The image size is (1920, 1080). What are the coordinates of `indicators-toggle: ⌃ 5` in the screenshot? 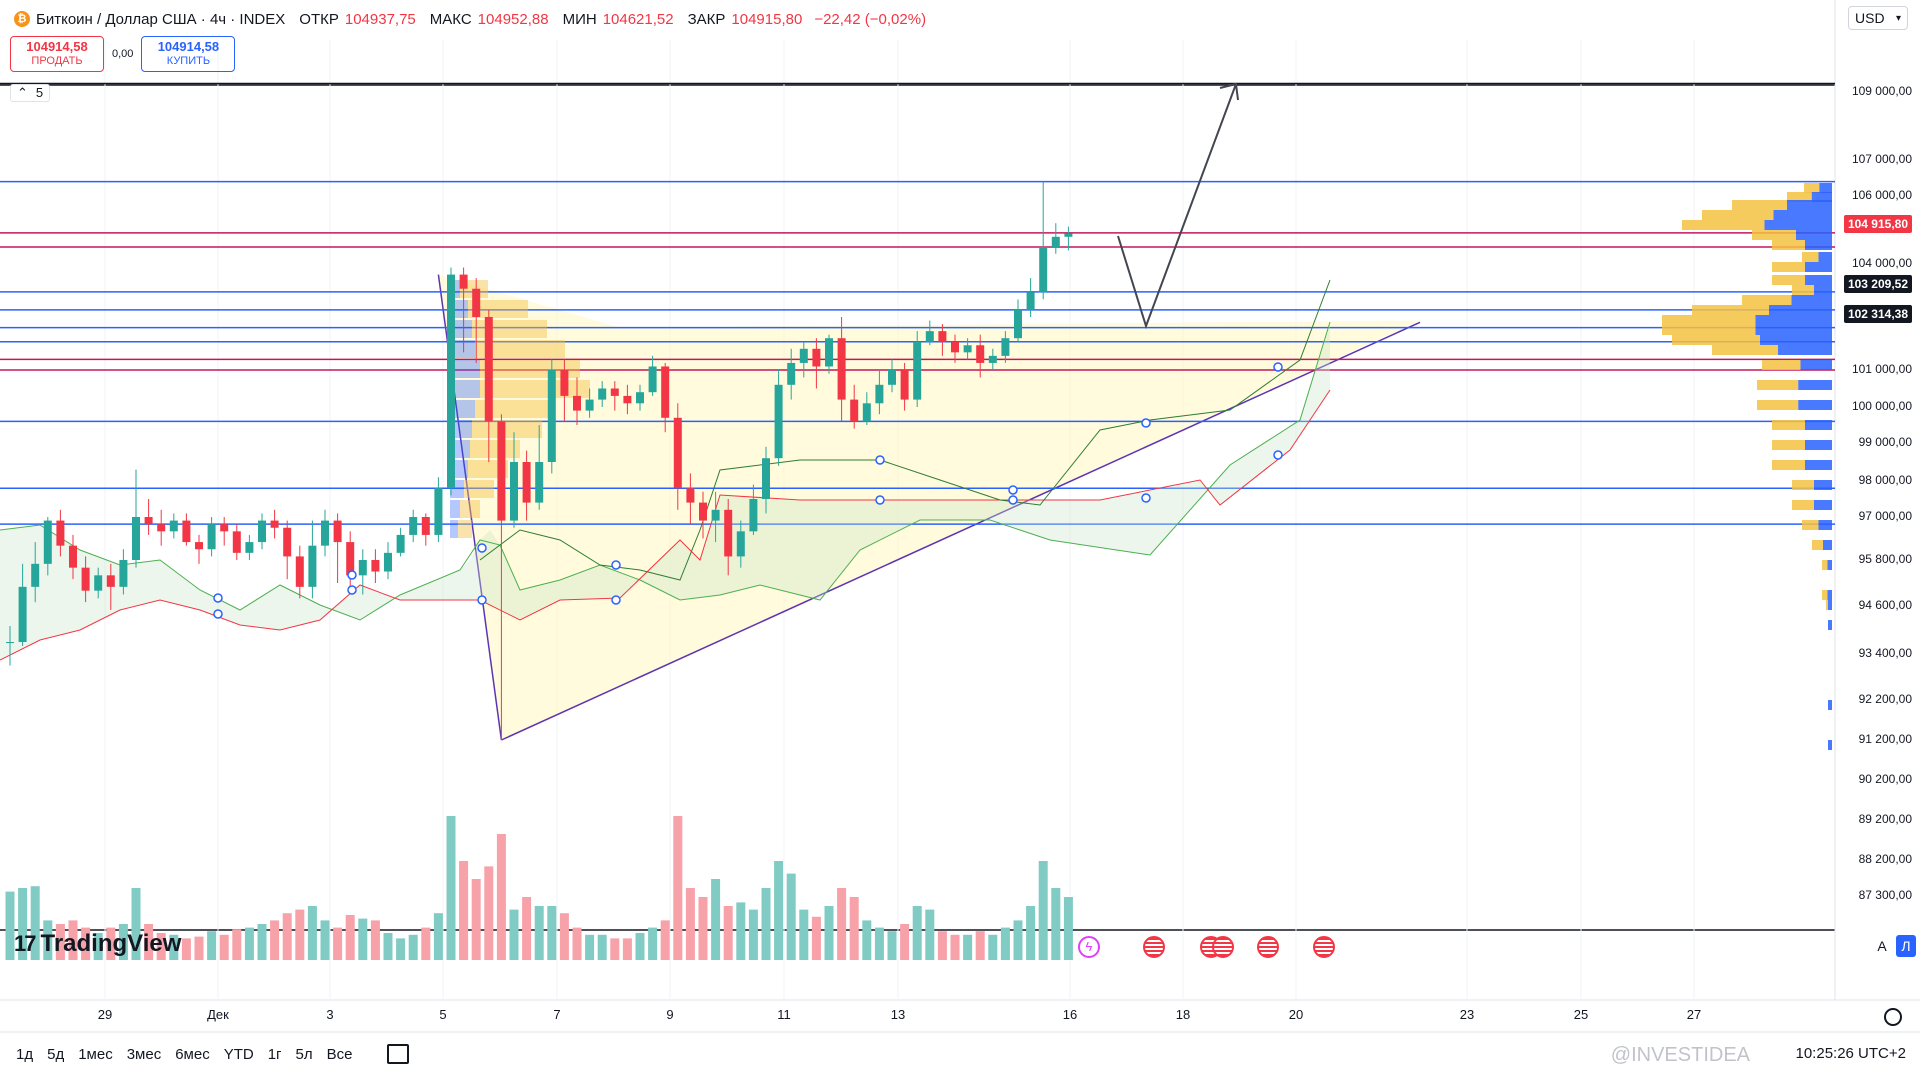 It's located at (30, 93).